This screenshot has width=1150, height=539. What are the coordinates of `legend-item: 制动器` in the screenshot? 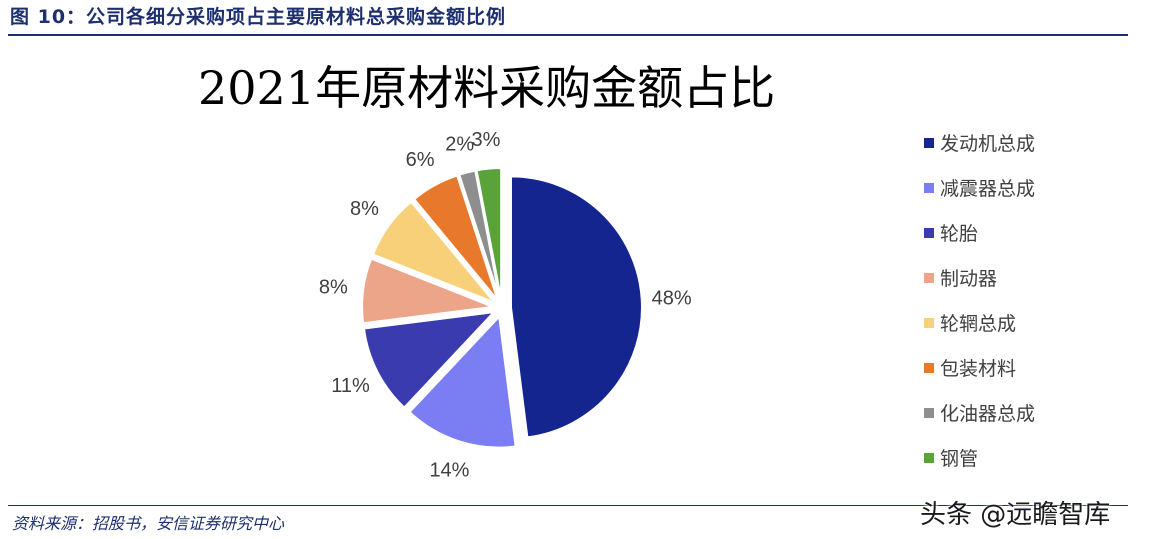 It's located at (979, 277).